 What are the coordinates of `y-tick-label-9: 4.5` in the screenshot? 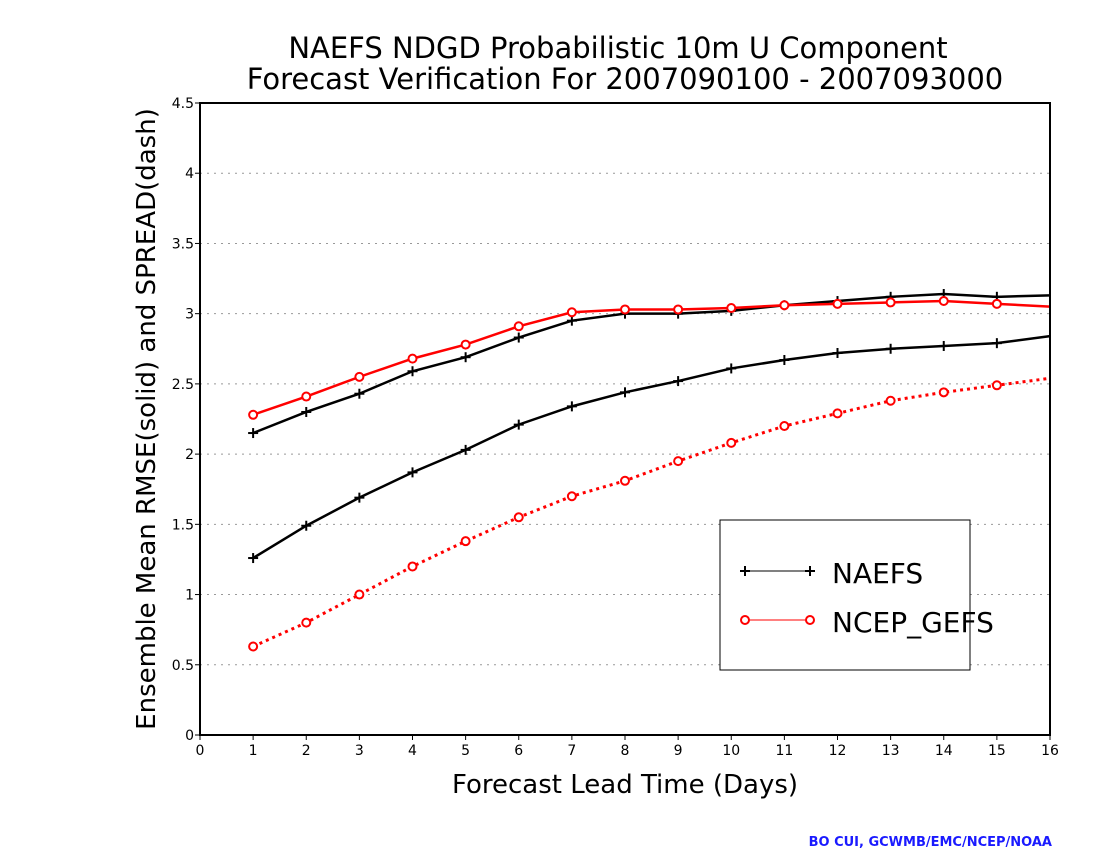 It's located at (183, 104).